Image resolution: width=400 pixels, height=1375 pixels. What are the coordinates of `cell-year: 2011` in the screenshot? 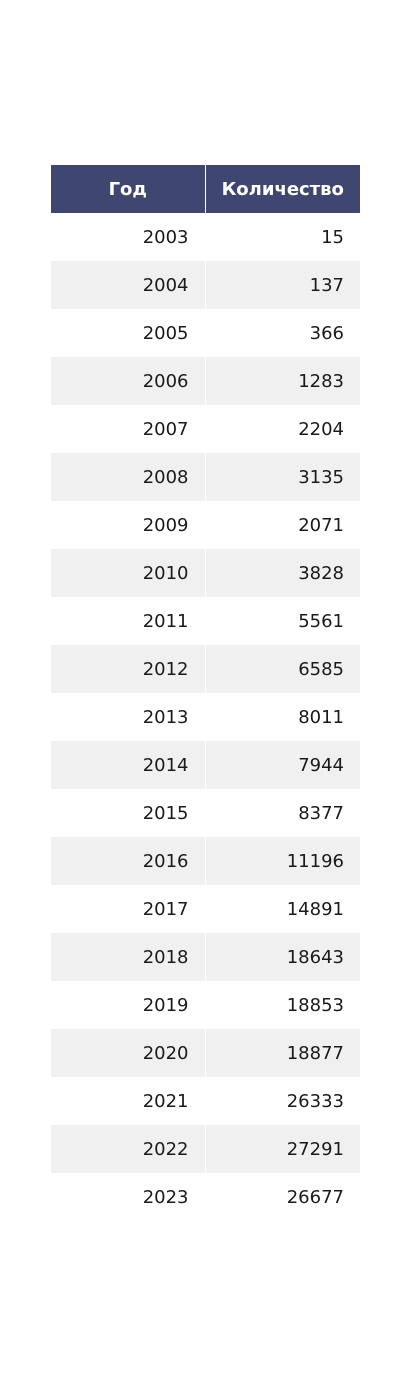 It's located at (128, 621).